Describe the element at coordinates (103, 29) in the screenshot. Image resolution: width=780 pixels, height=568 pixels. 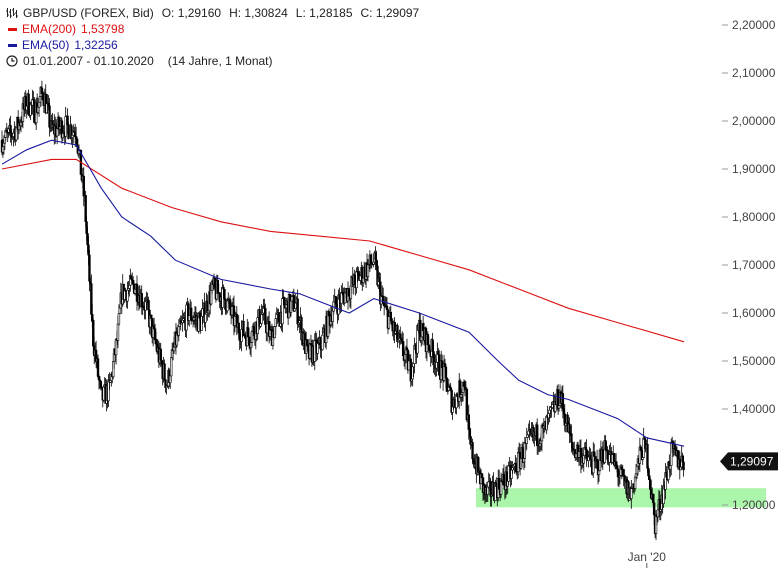
I see `ema200-value: 1,53798` at that location.